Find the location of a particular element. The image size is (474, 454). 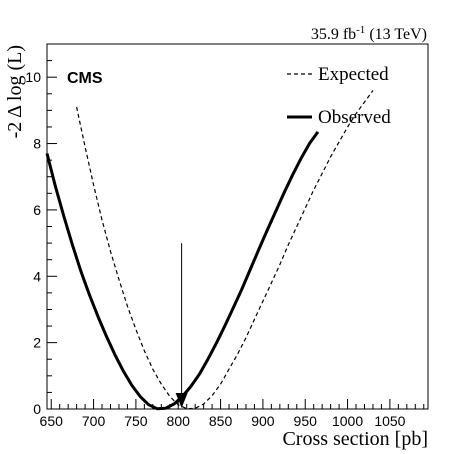

lumi-rest: (13 TeV) is located at coordinates (396, 34).